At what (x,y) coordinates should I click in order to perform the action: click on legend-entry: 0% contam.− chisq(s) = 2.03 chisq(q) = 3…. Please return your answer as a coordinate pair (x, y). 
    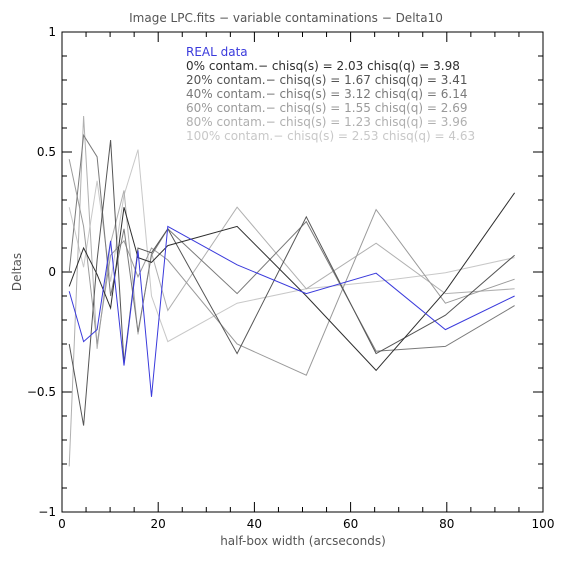
    Looking at the image, I should click on (323, 66).